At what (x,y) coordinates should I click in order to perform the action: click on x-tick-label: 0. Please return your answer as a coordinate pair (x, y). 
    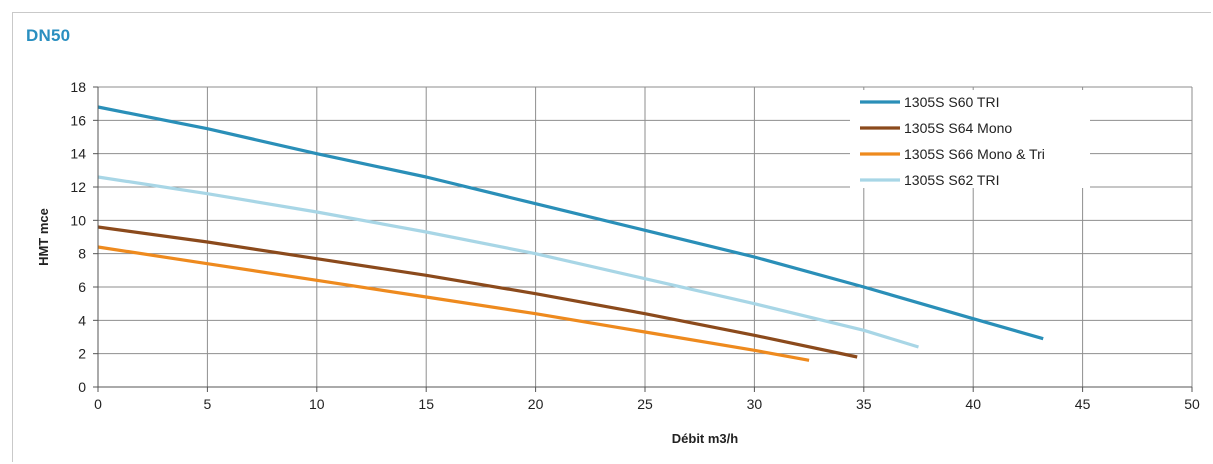
    Looking at the image, I should click on (98, 404).